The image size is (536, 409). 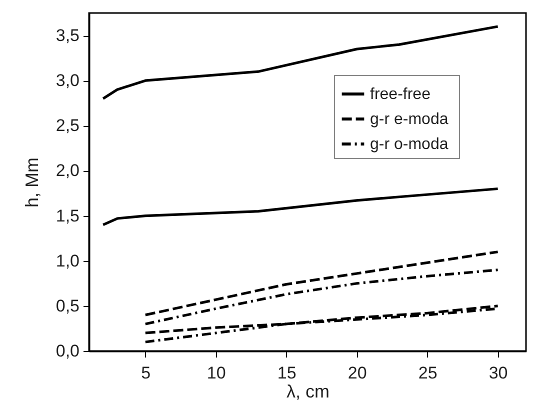 What do you see at coordinates (400, 94) in the screenshot?
I see `legend-label: free-free` at bounding box center [400, 94].